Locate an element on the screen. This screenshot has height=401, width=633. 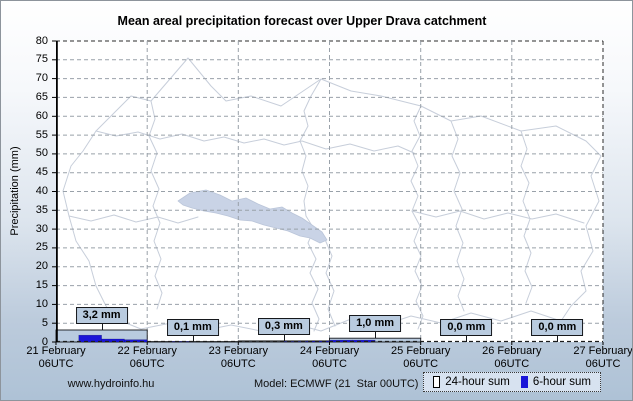
legend-item: 24-hour sum is located at coordinates (471, 382).